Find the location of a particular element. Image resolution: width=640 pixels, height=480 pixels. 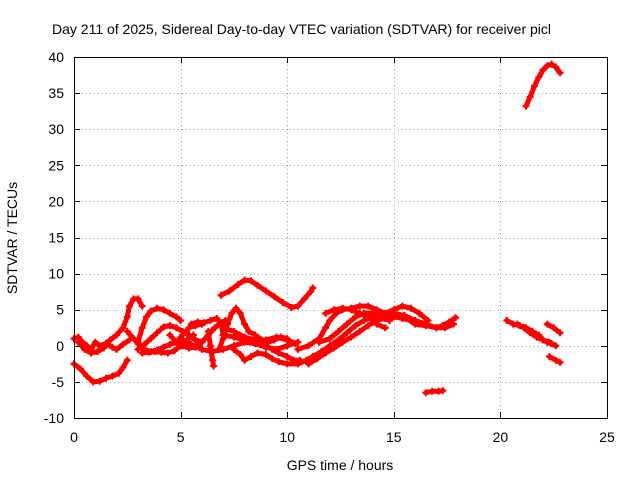

x-tick-label: 0 is located at coordinates (74, 437).